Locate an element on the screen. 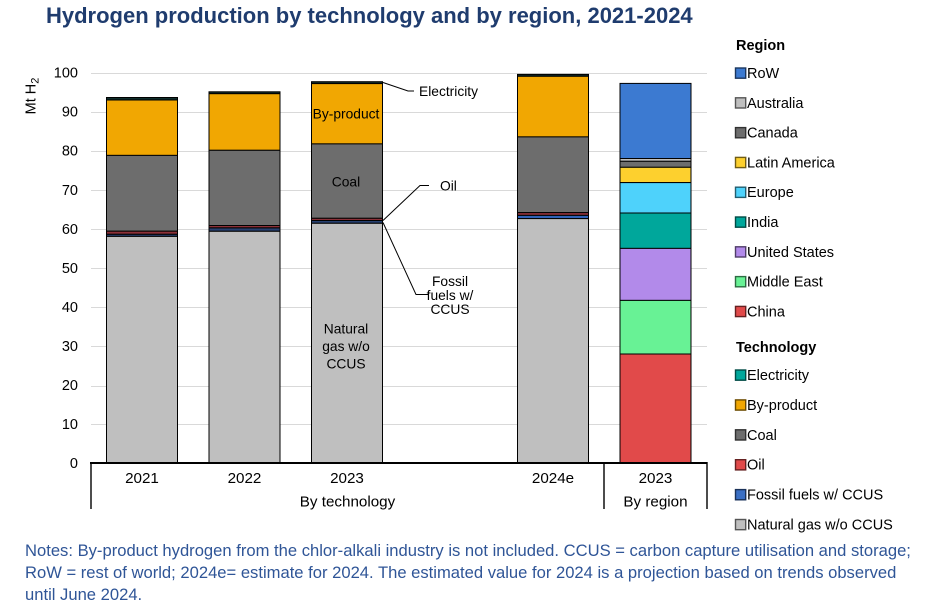  svg-text: Canada is located at coordinates (773, 134).